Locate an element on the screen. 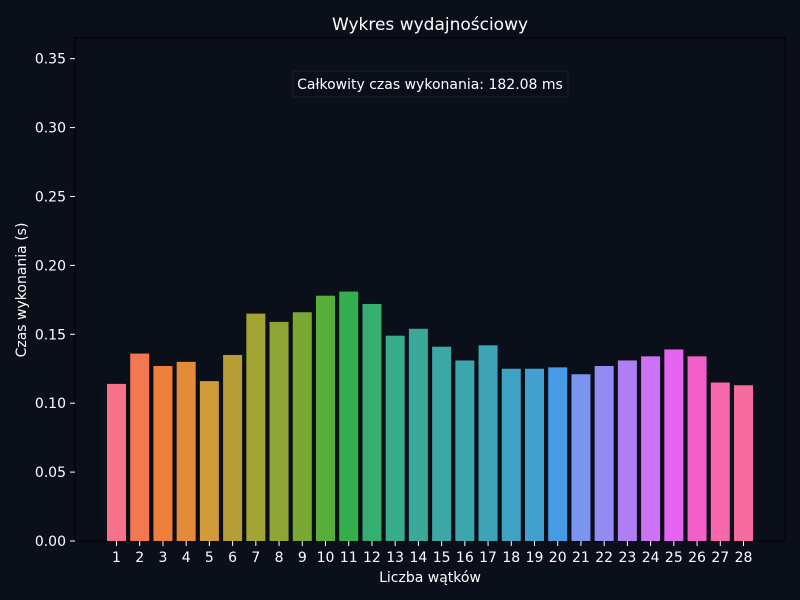 The width and height of the screenshot is (800, 600). y-axis: 0.00 0.05 0.10 0.15 0.20 0.25 0.30 0.35 is located at coordinates (55, 301).